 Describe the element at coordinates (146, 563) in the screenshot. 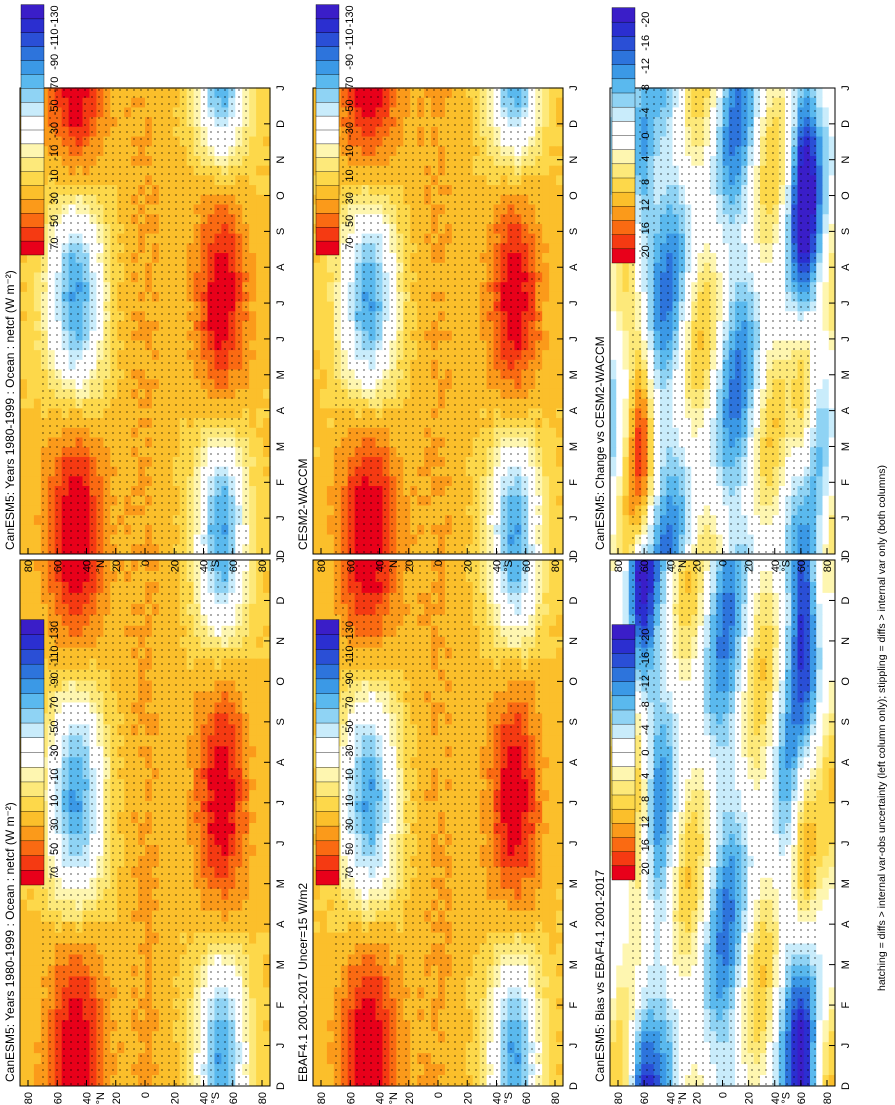

I see `y-tick-label: 0` at that location.